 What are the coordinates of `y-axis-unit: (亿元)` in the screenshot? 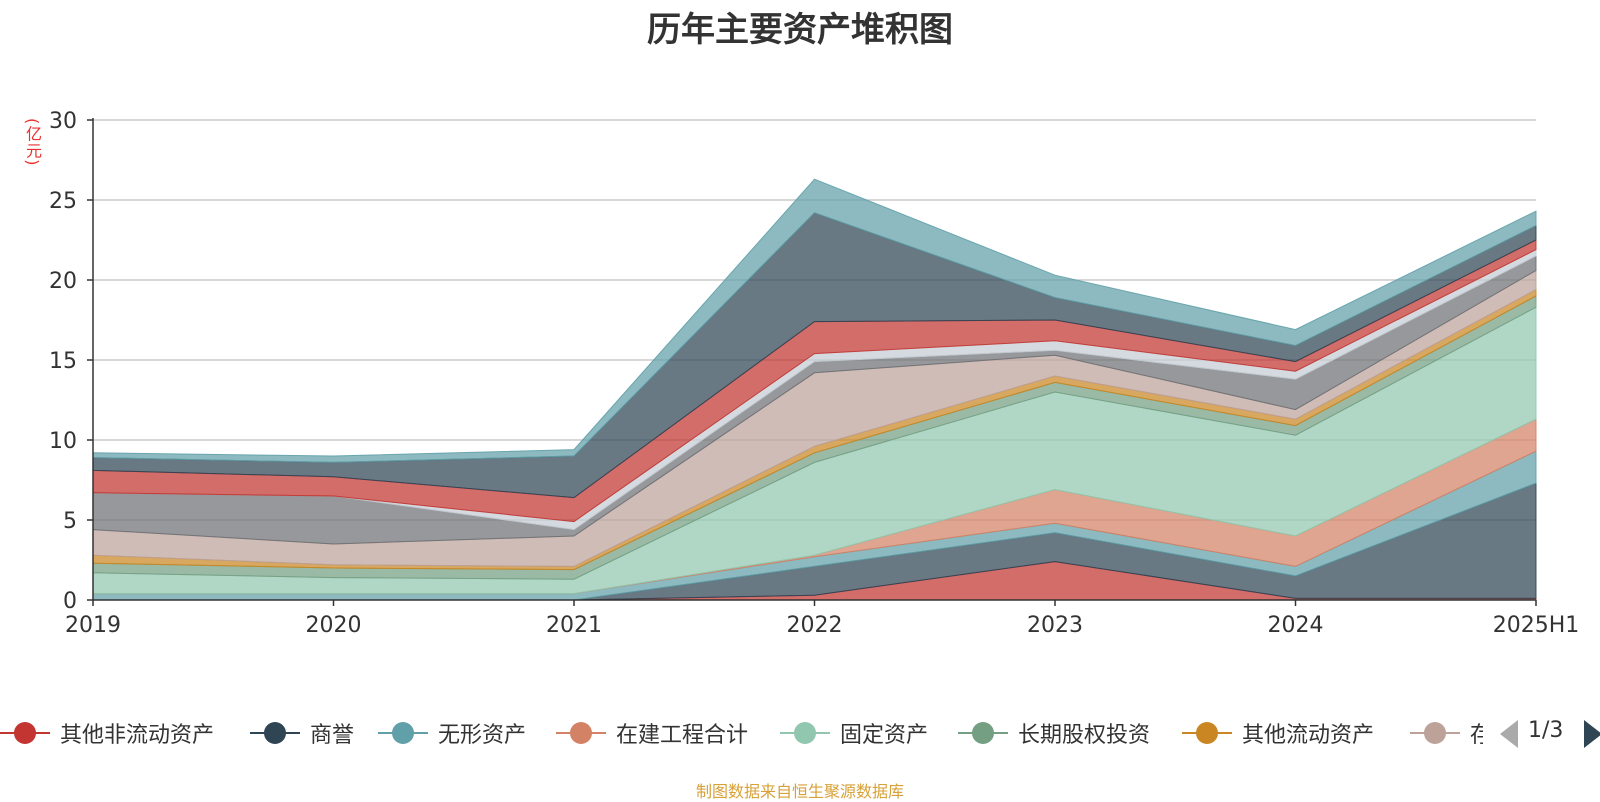 It's located at (32, 142).